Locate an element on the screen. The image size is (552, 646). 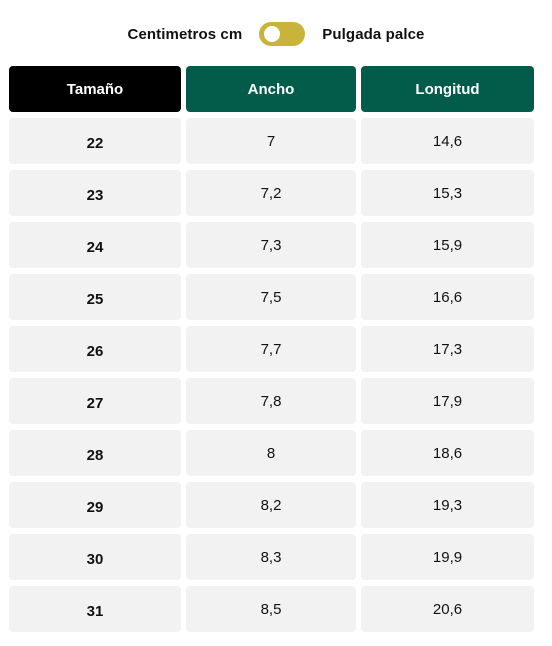
width-cell: 7,7 is located at coordinates (271, 349).